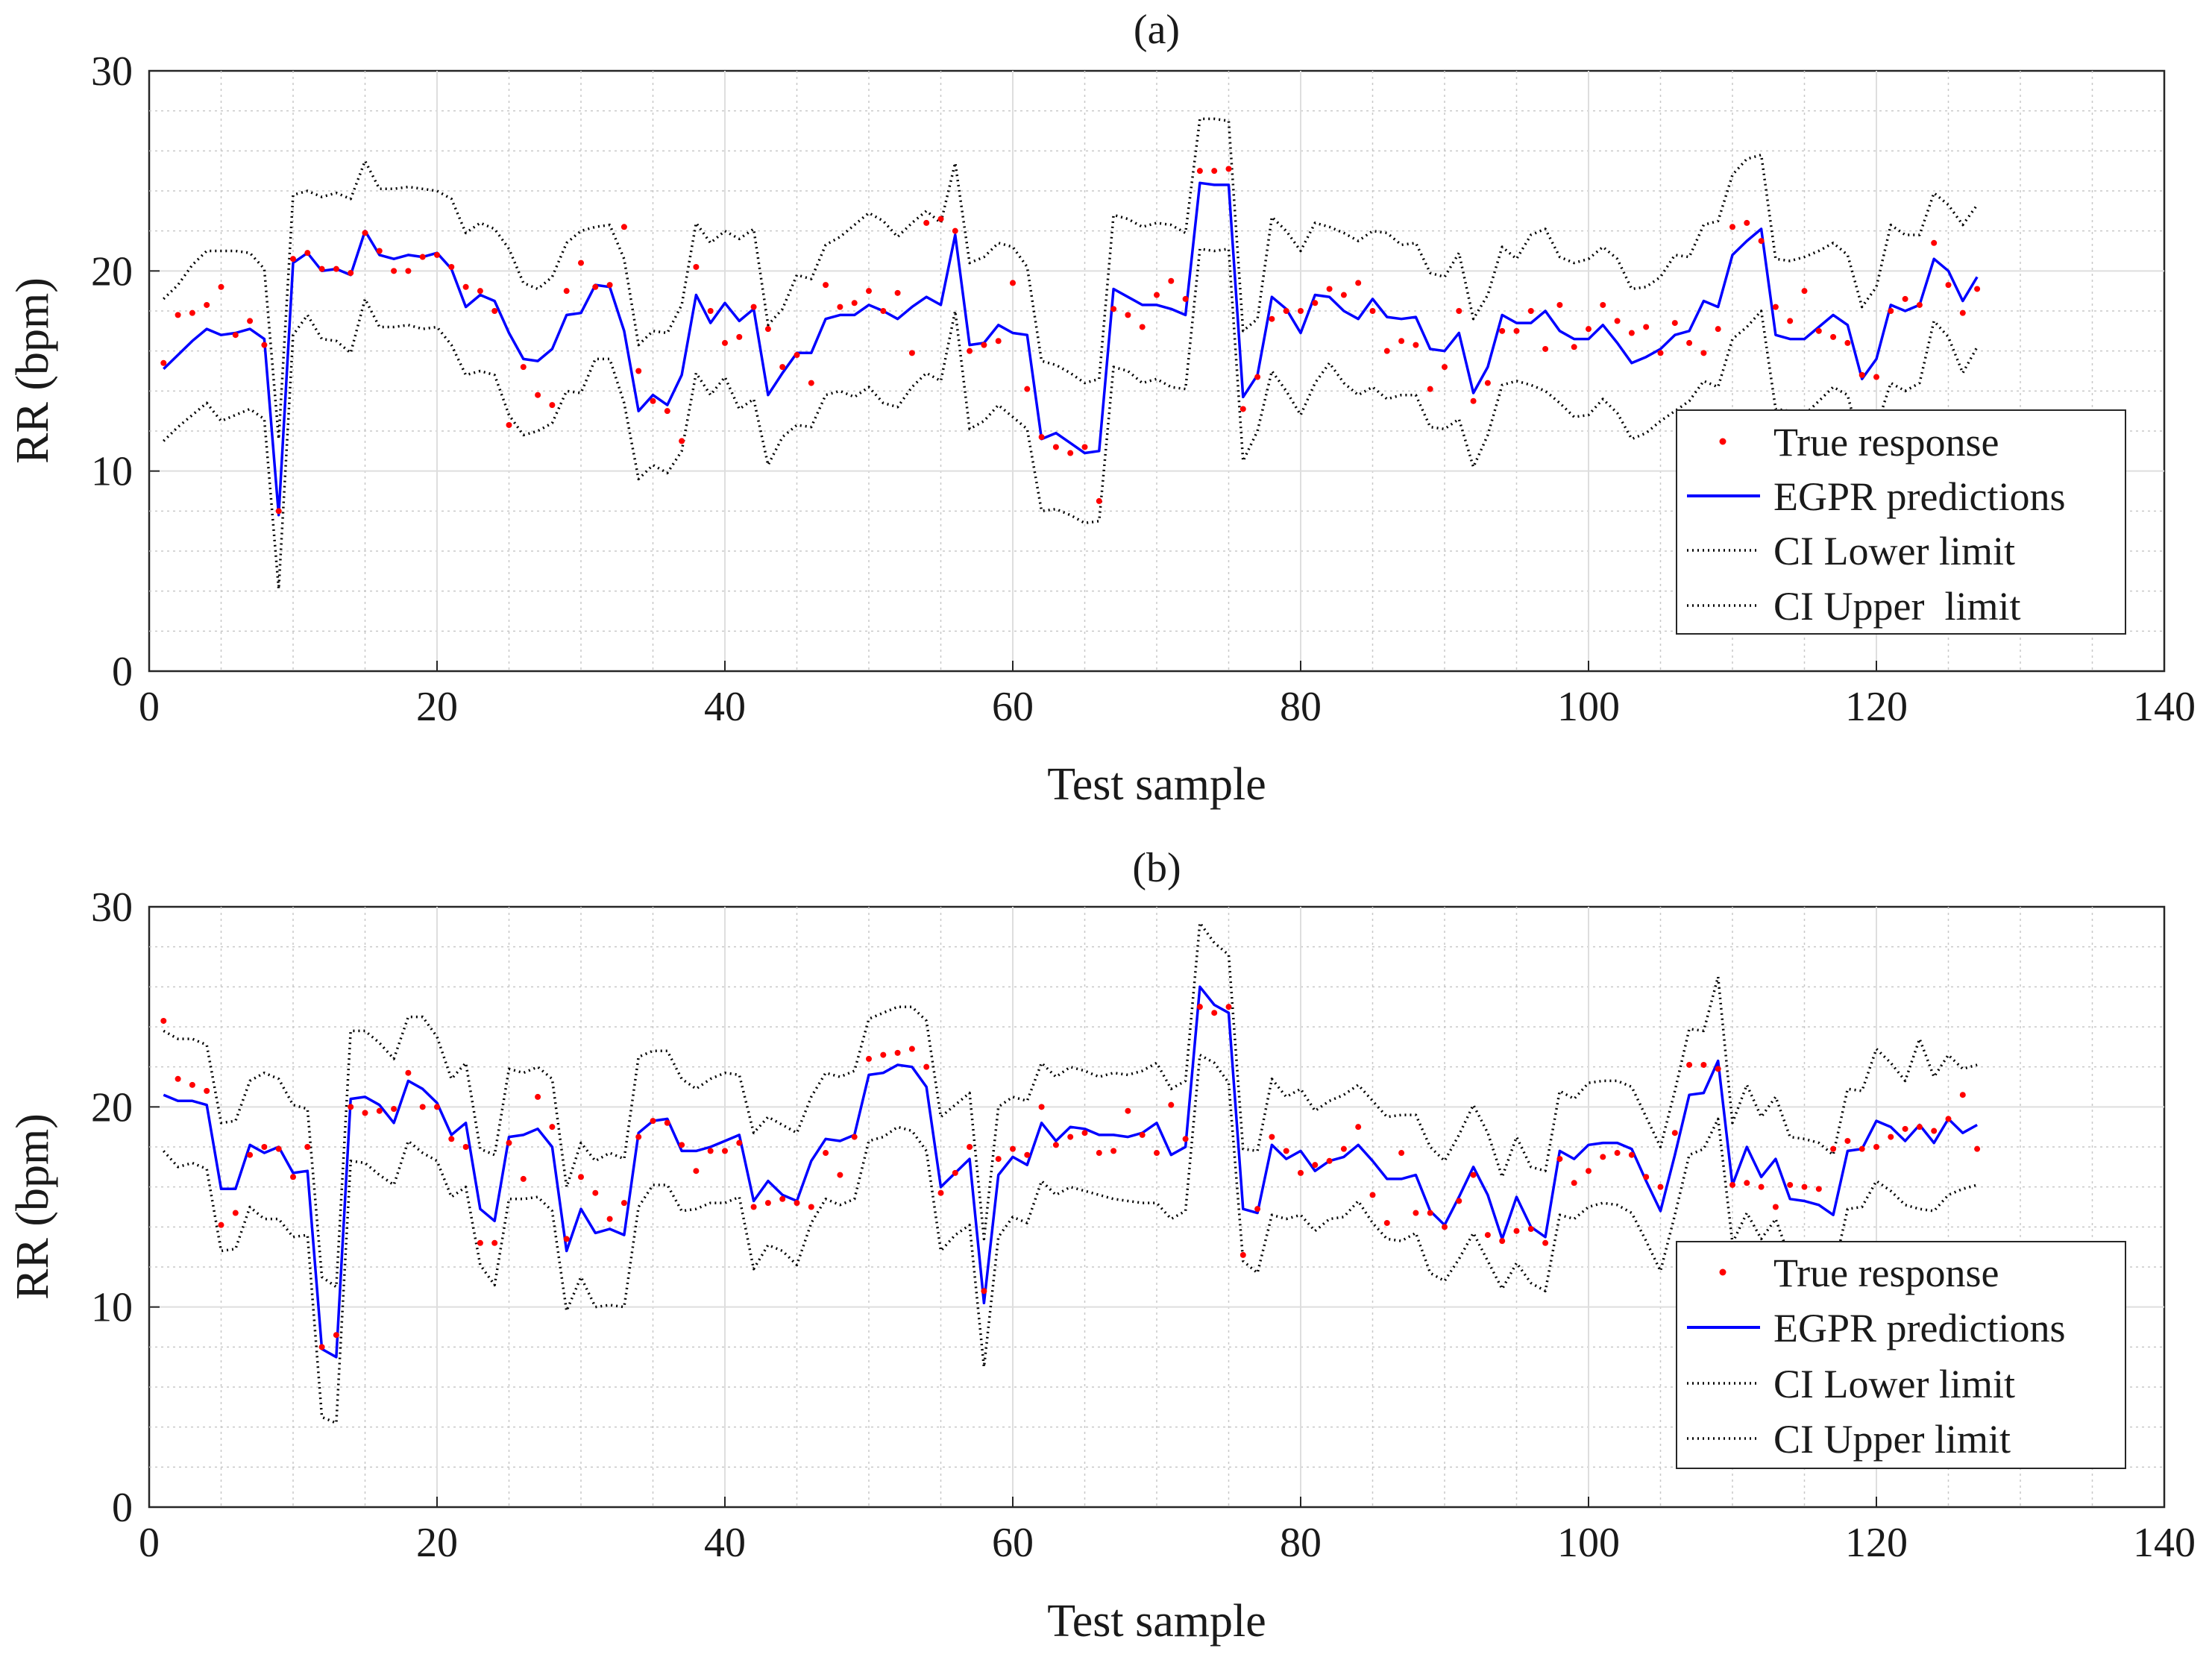 Image resolution: width=2212 pixels, height=1657 pixels. I want to click on legend-marker-true-response-a, so click(1722, 441).